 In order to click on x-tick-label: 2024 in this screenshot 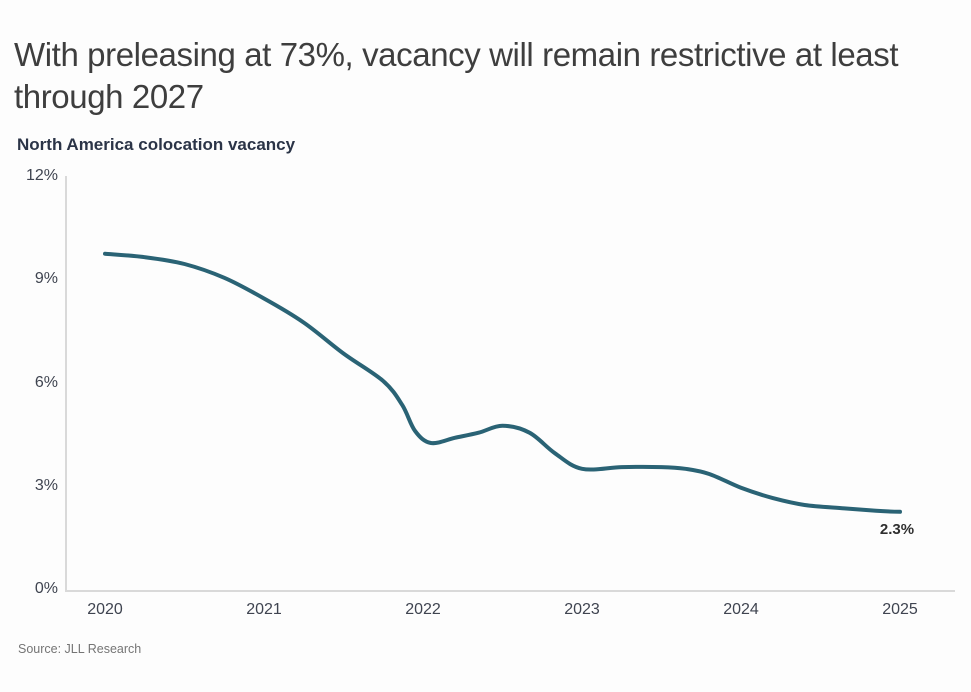, I will do `click(741, 609)`.